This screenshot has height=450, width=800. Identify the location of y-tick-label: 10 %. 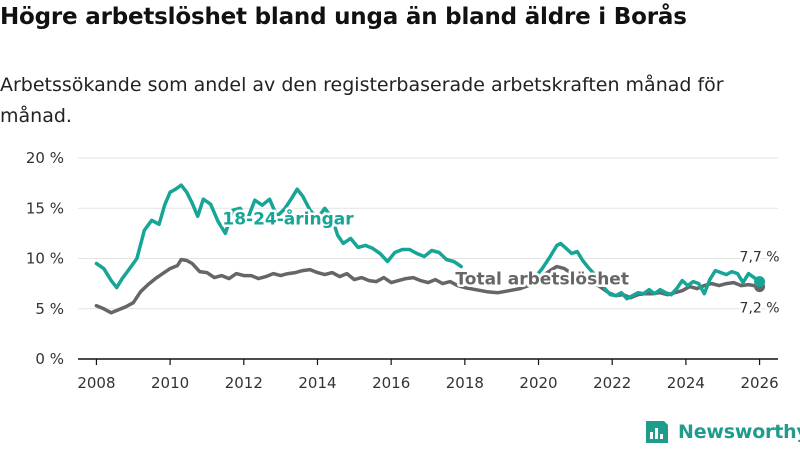
(45, 259).